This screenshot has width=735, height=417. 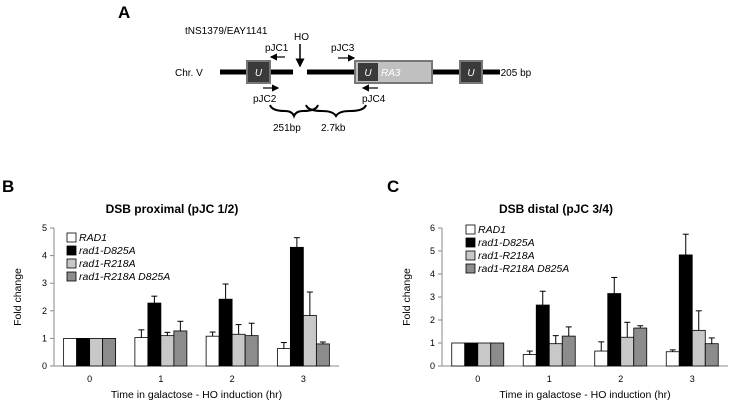 I want to click on panel-a-letter: A, so click(x=124, y=12).